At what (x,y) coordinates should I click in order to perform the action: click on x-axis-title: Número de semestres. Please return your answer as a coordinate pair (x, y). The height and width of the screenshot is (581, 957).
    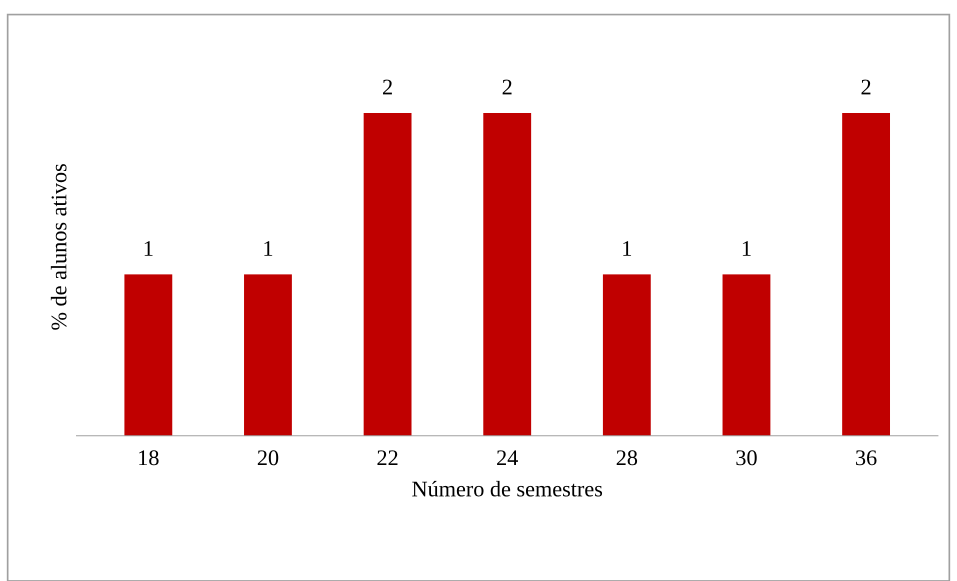
    Looking at the image, I should click on (507, 488).